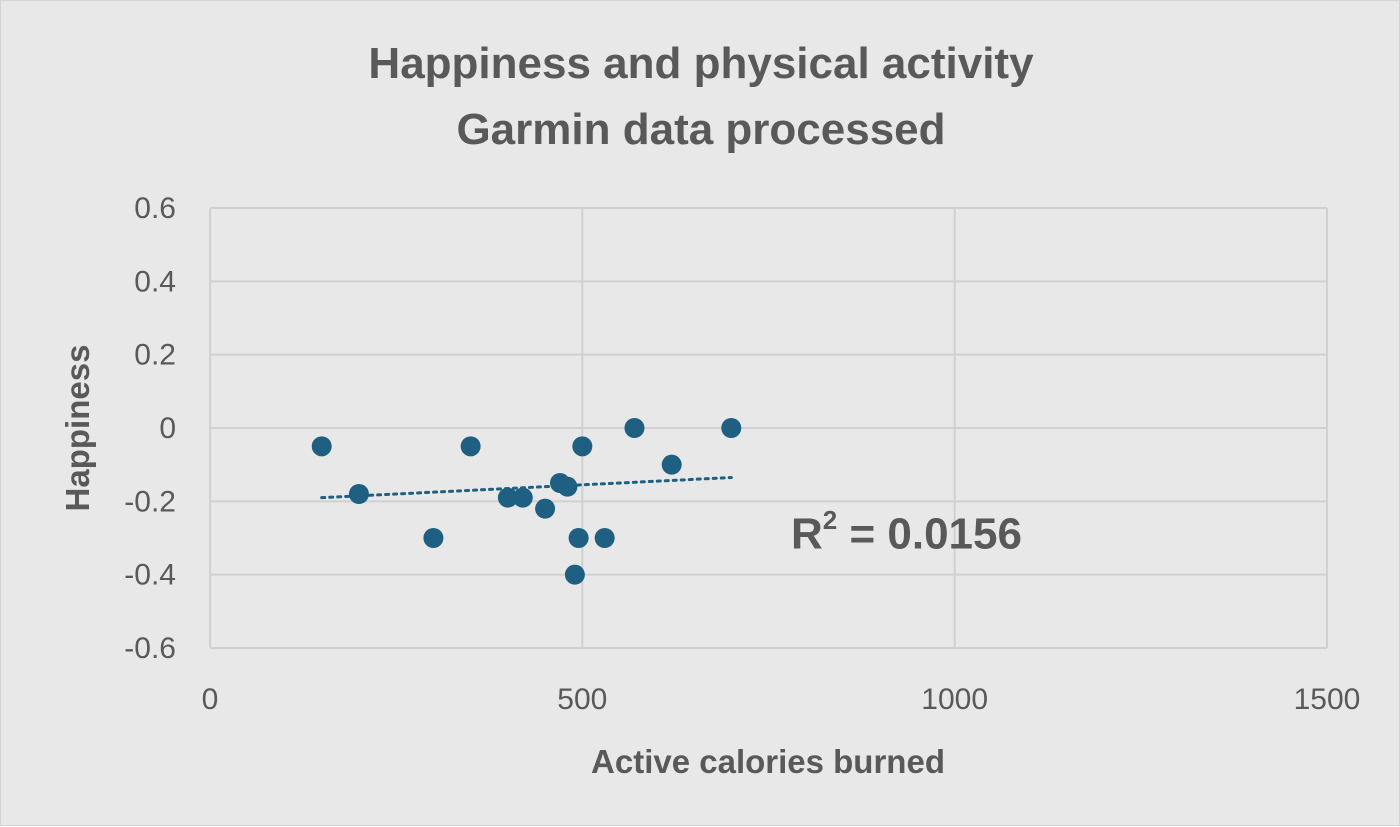 The image size is (1400, 827). I want to click on data-points, so click(526, 501).